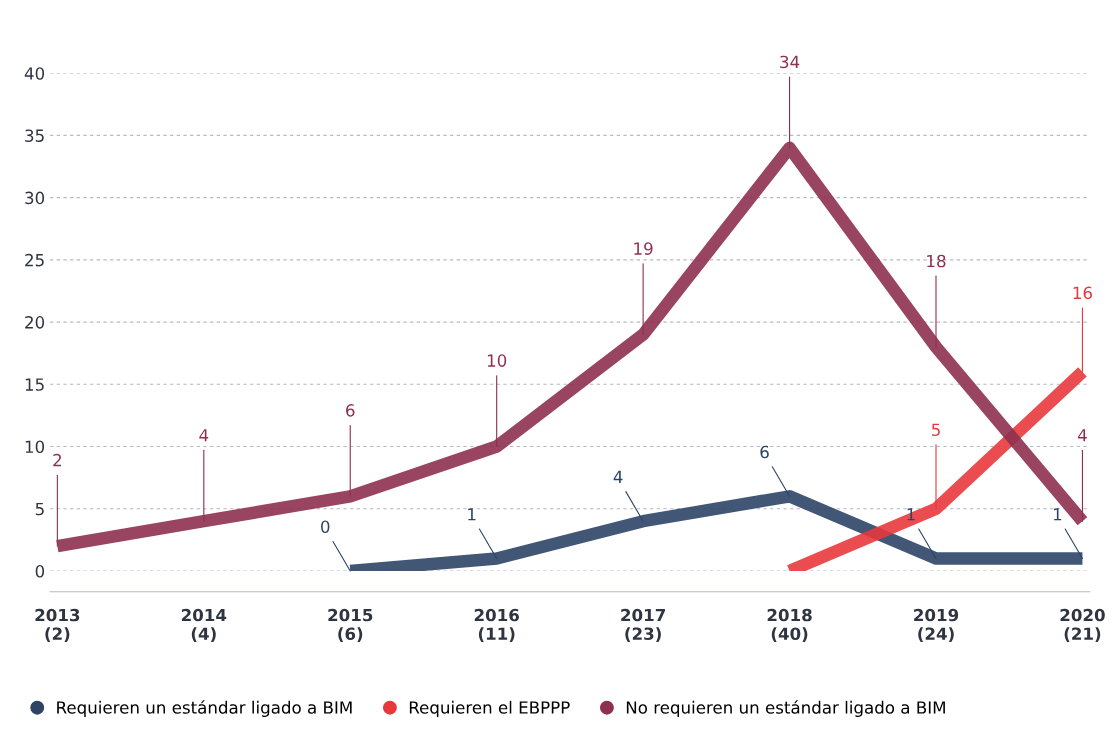 The height and width of the screenshot is (732, 1112). I want to click on y-tick-label: 25, so click(34, 260).